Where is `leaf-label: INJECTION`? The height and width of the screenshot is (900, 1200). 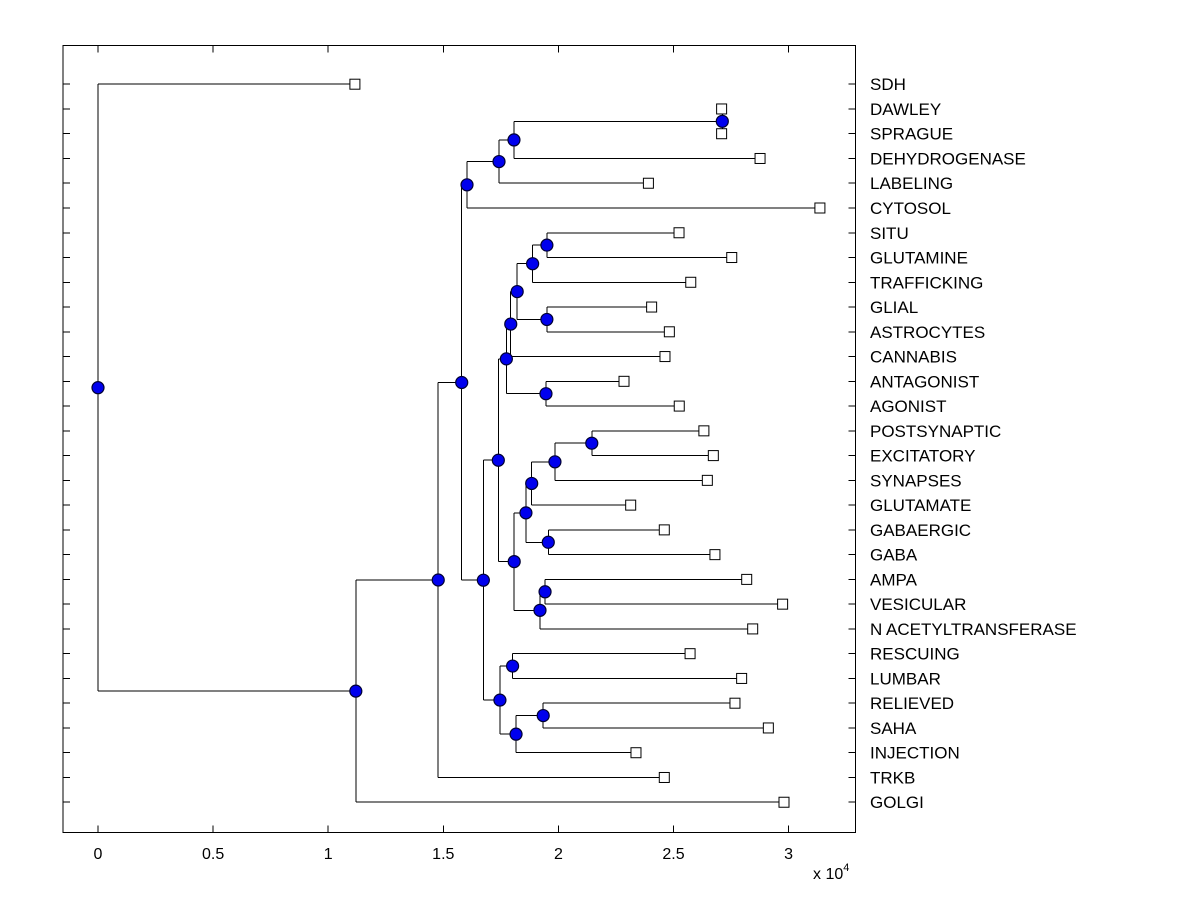
leaf-label: INJECTION is located at coordinates (915, 753).